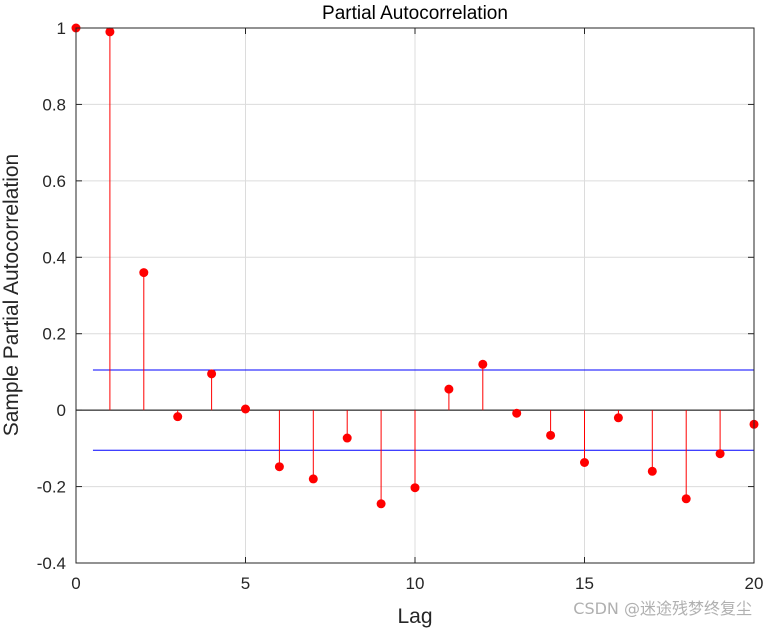 This screenshot has width=767, height=630. Describe the element at coordinates (754, 583) in the screenshot. I see `x-tick-label: 20` at that location.